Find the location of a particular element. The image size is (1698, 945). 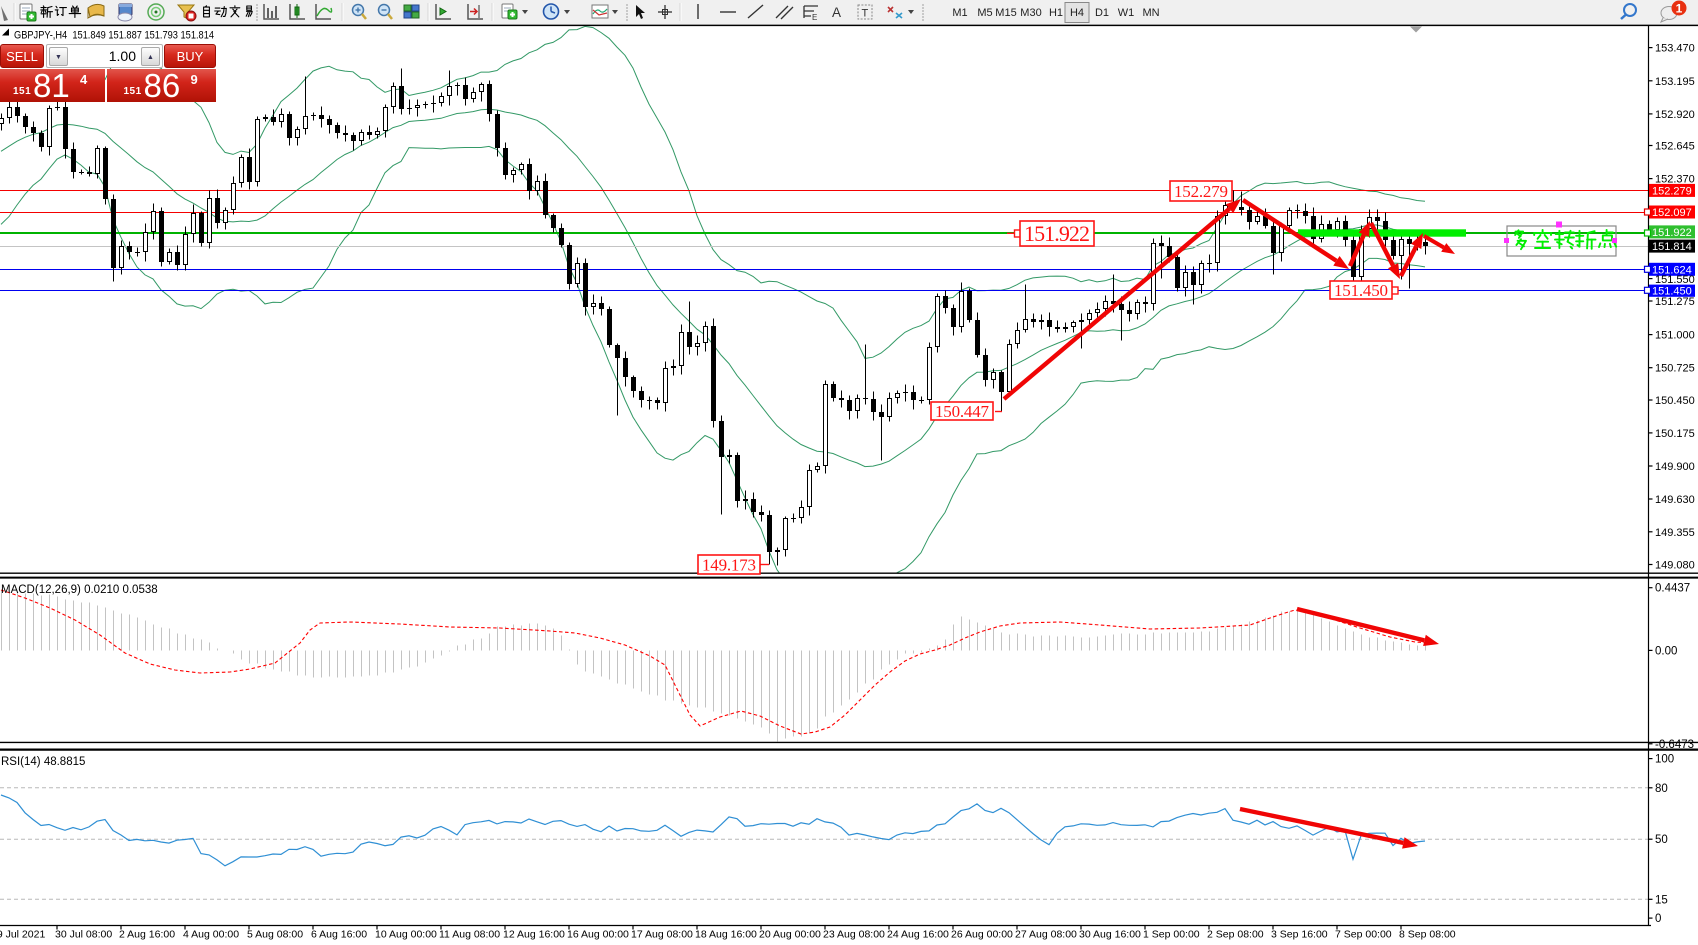

svg-text: 152.645 is located at coordinates (1675, 147).